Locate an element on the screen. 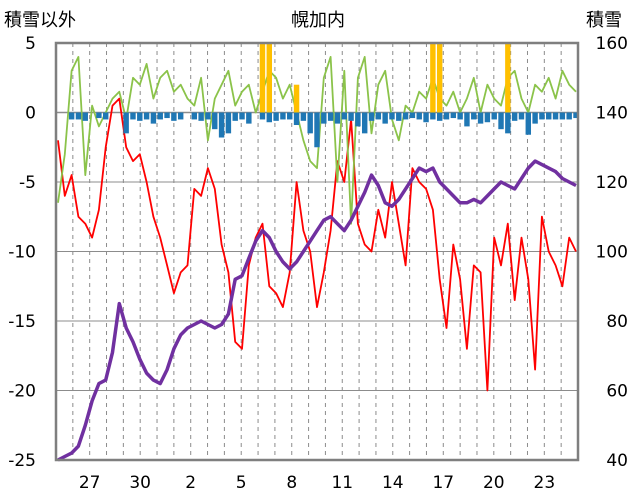 The width and height of the screenshot is (636, 501). right-tick-label: 160 is located at coordinates (612, 44).